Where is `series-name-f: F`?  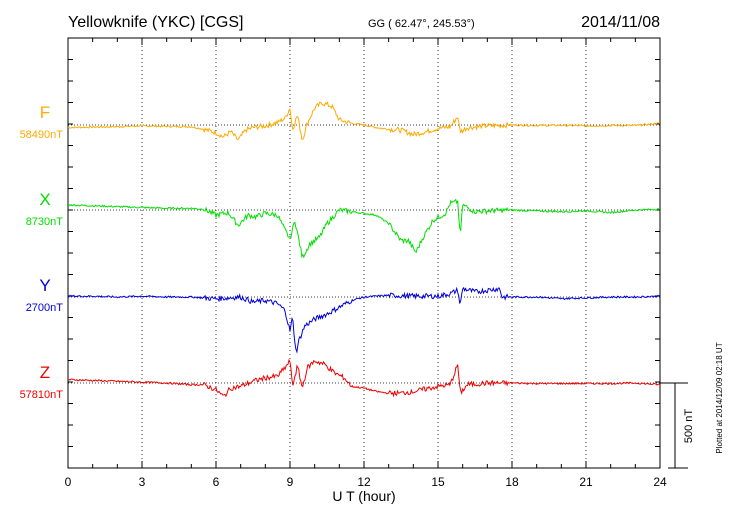 series-name-f: F is located at coordinates (45, 112).